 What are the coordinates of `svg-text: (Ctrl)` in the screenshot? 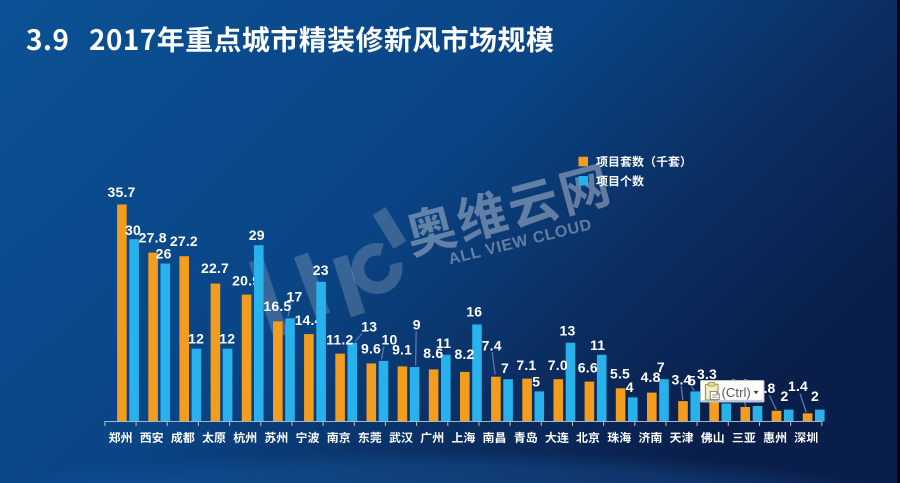 It's located at (736, 392).